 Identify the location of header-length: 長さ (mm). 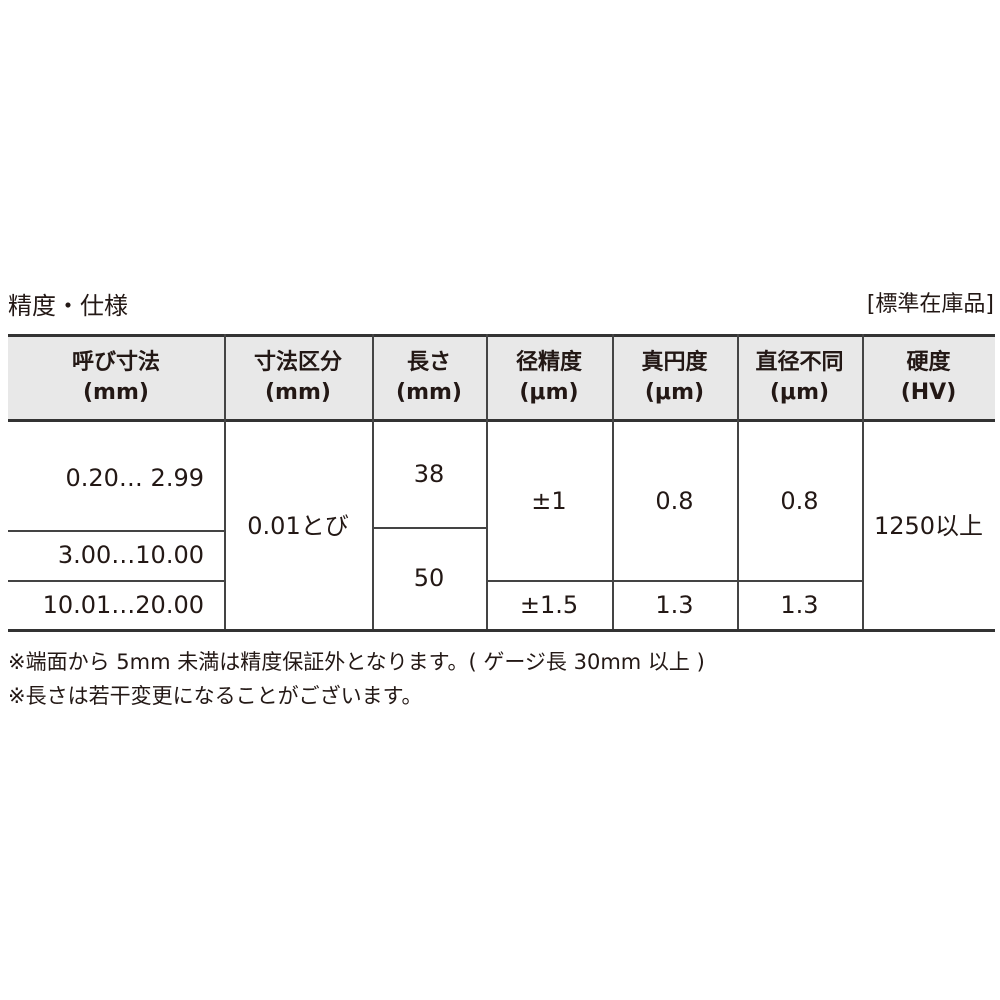
(429, 377).